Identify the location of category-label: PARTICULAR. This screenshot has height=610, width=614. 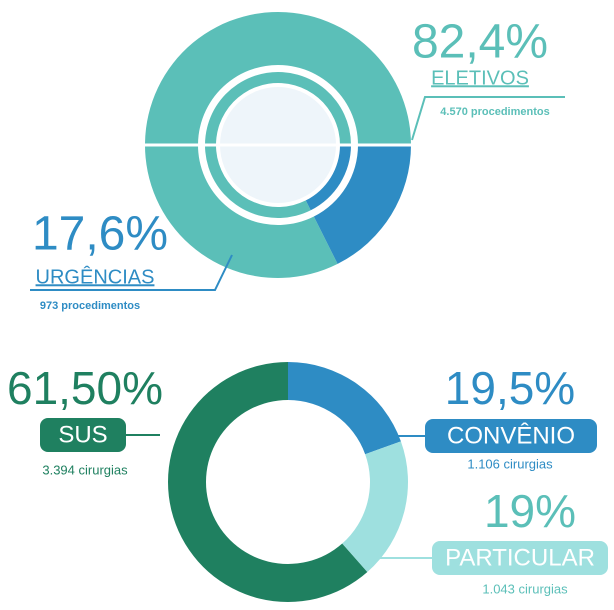
(520, 557).